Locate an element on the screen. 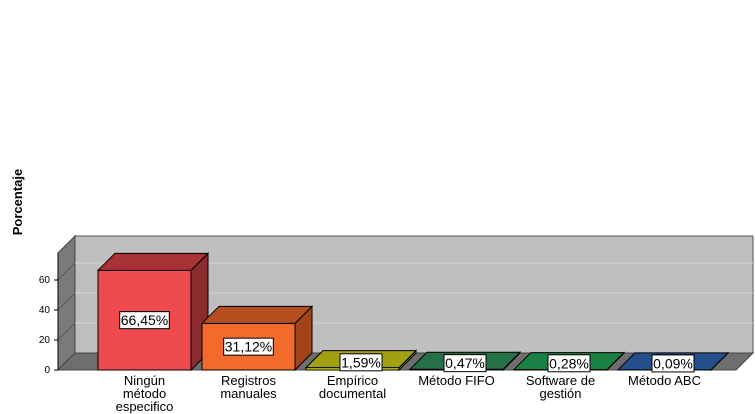 Image resolution: width=755 pixels, height=414 pixels. bar-front is located at coordinates (248, 346).